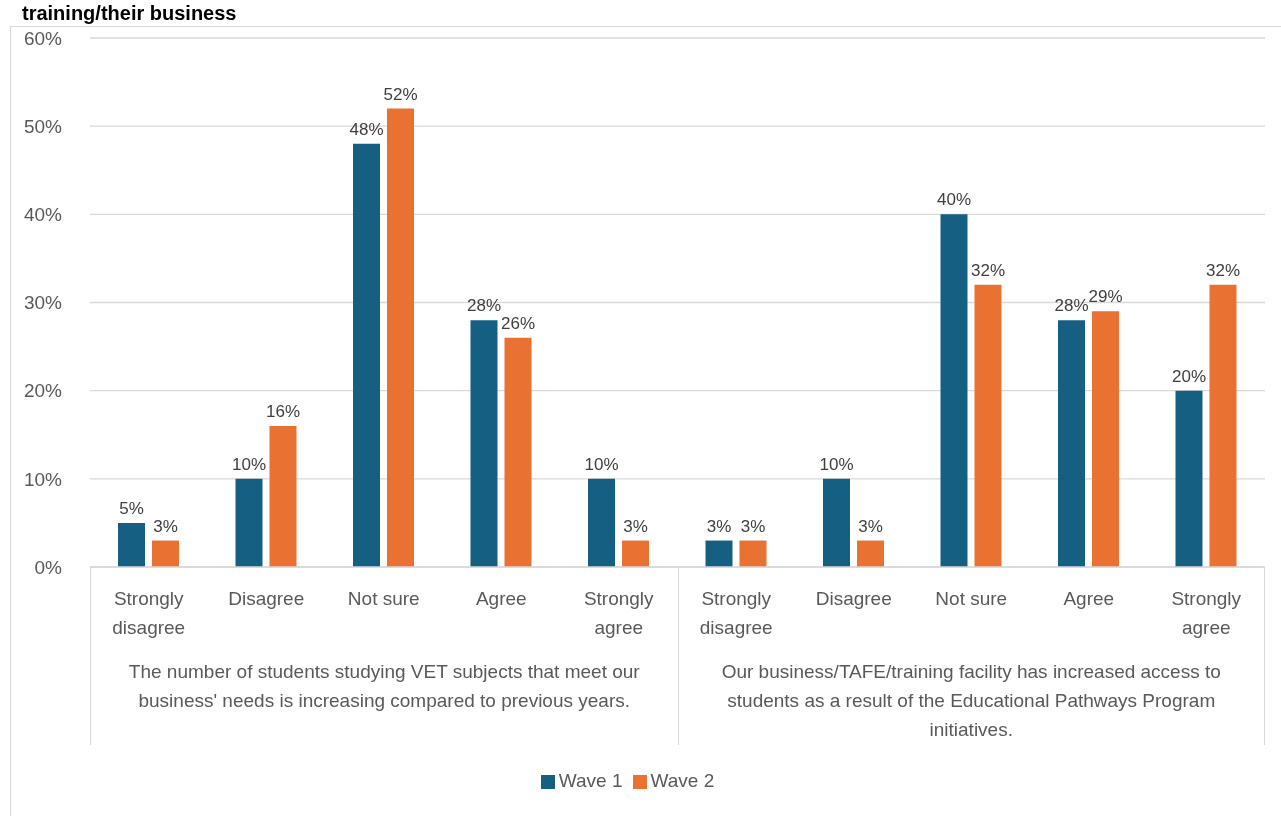 The image size is (1281, 816). What do you see at coordinates (283, 411) in the screenshot?
I see `data-label: 16%` at bounding box center [283, 411].